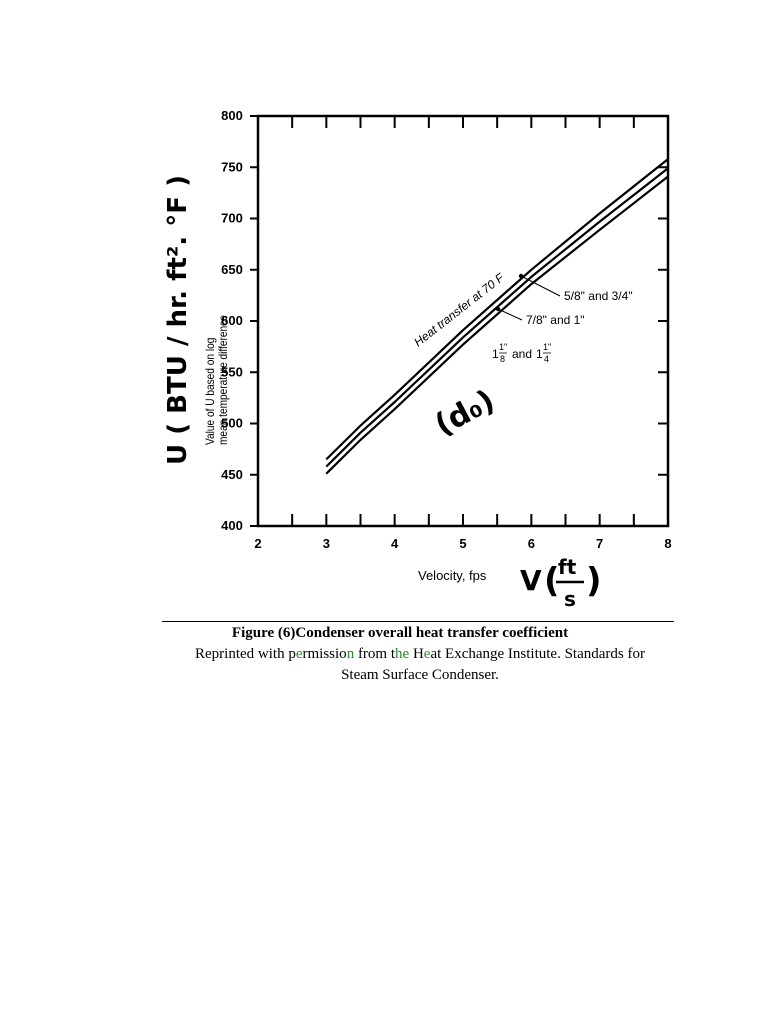 The width and height of the screenshot is (768, 1024). What do you see at coordinates (232, 269) in the screenshot?
I see `y-tick-label: 650` at bounding box center [232, 269].